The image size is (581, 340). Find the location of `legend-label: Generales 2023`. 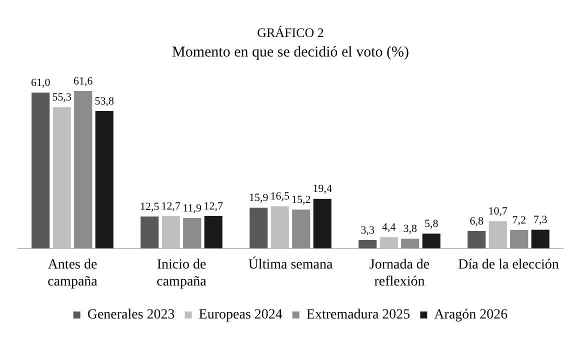

legend-label: Generales 2023 is located at coordinates (131, 315).